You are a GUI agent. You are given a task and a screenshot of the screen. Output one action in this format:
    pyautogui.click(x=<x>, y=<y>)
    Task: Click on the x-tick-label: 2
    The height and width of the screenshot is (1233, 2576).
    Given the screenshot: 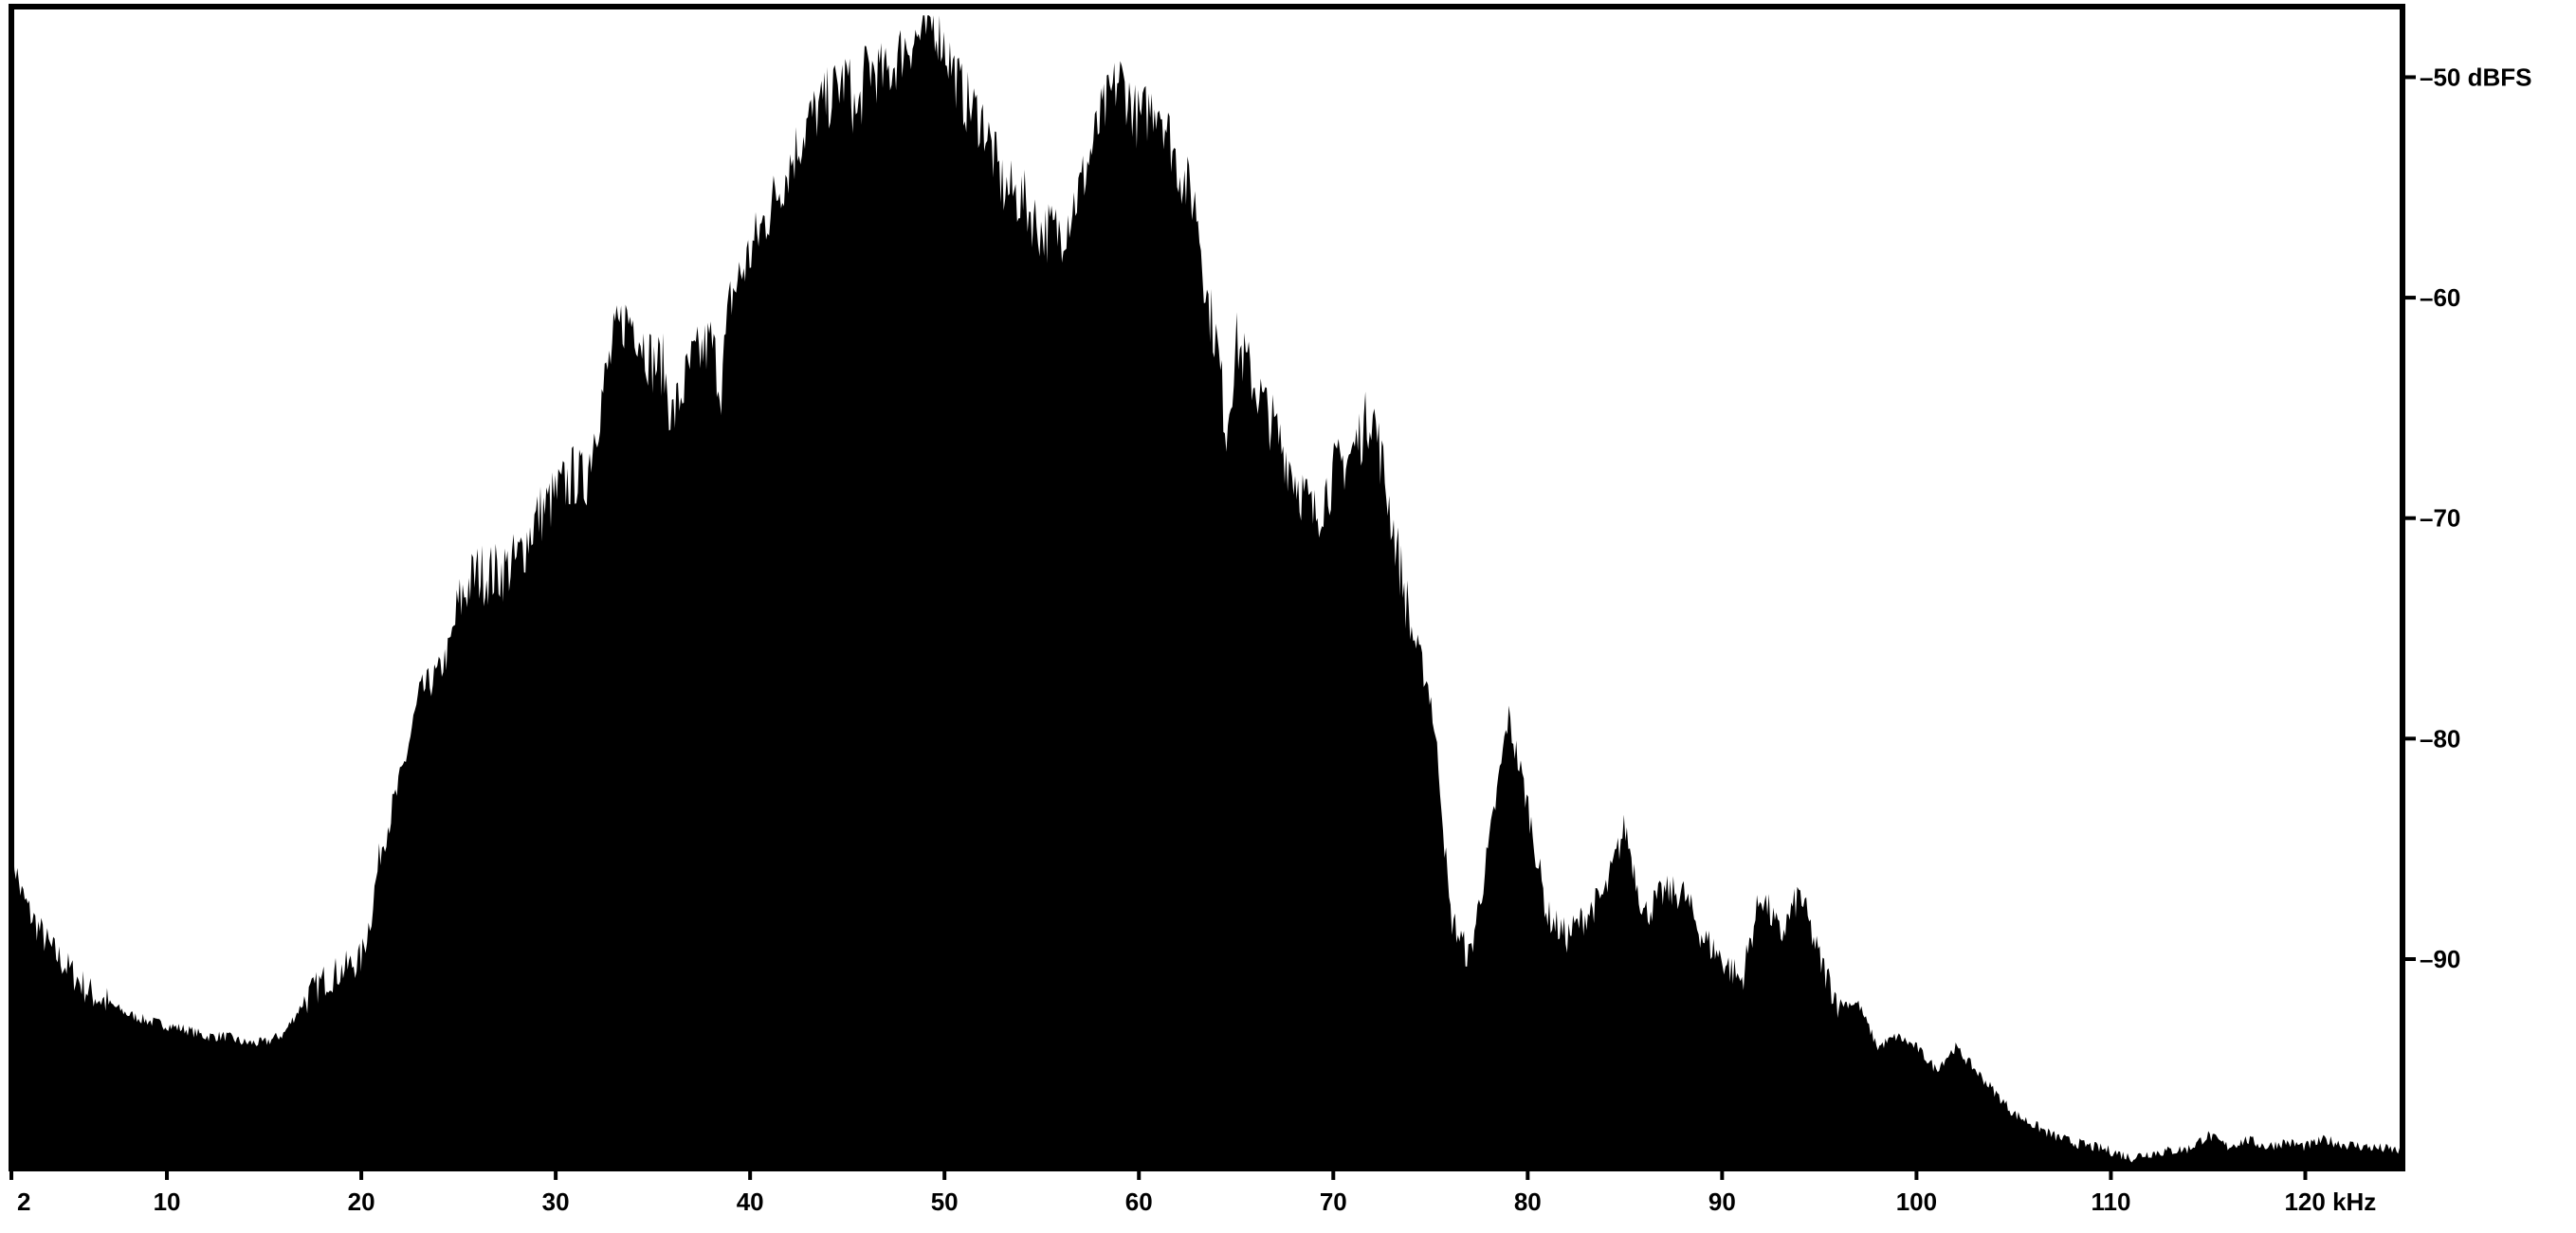 What is the action you would take?
    pyautogui.click(x=23, y=1202)
    